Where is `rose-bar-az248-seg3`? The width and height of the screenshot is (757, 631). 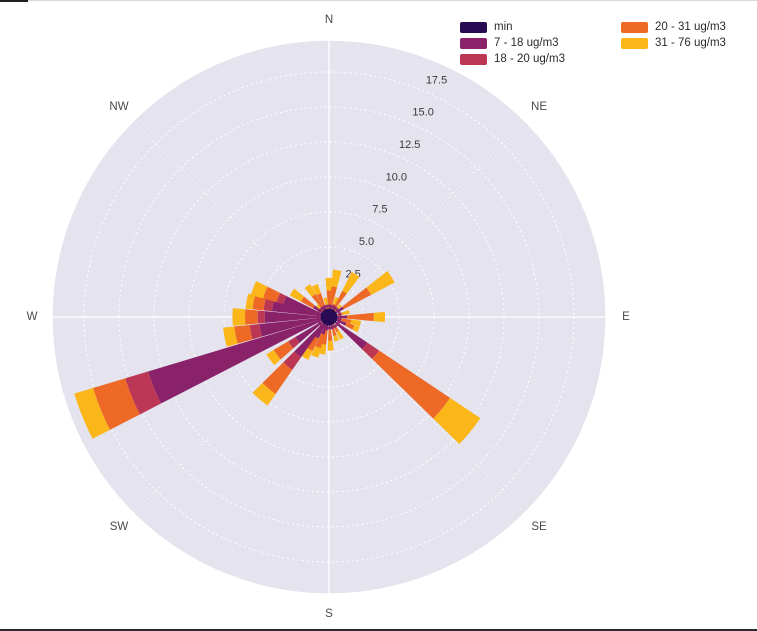
rose-bar-az248-seg3 is located at coordinates (116, 404).